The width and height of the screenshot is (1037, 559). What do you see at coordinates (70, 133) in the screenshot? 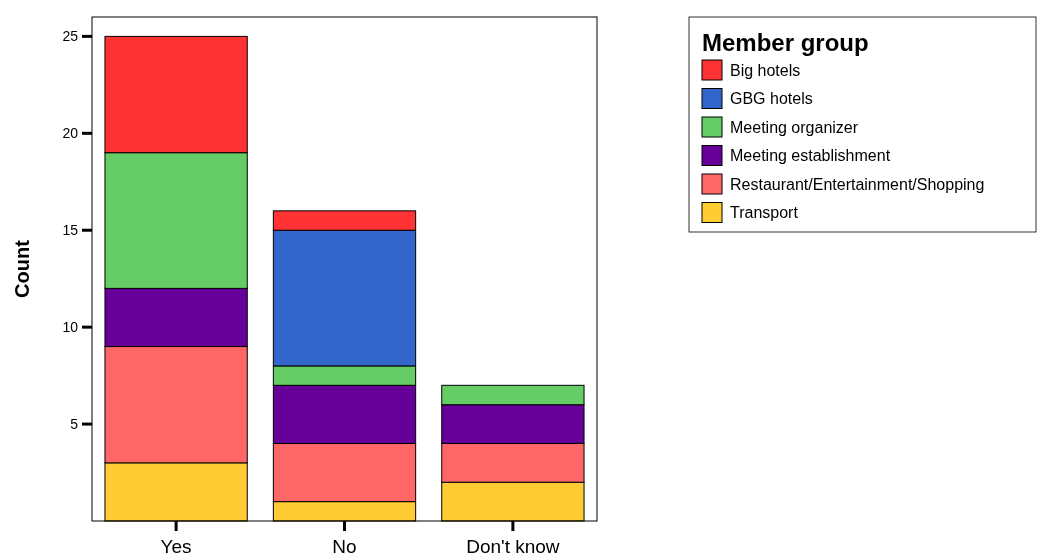
I see `y-tick-label: 20` at bounding box center [70, 133].